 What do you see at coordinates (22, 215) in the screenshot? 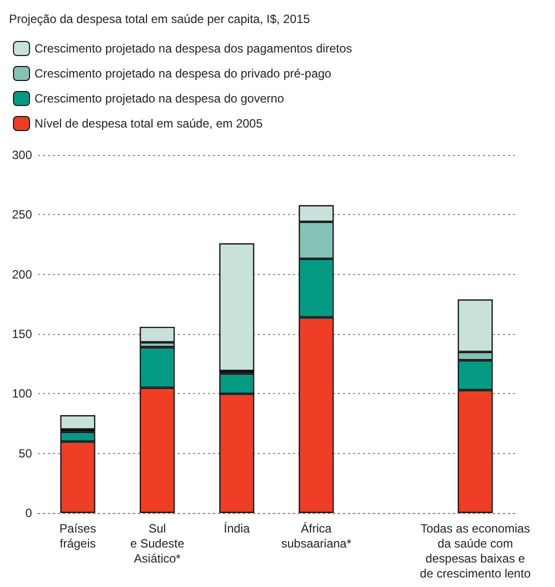
I see `y-tick-label: 250` at bounding box center [22, 215].